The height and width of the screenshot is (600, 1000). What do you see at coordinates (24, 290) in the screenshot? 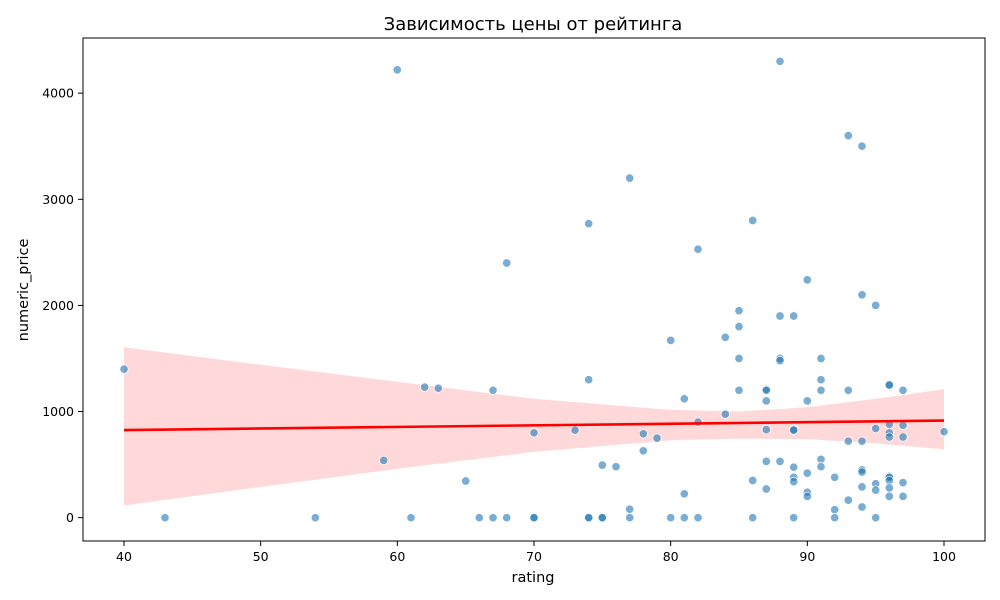
I see `y-axis-label: numeric_price` at bounding box center [24, 290].